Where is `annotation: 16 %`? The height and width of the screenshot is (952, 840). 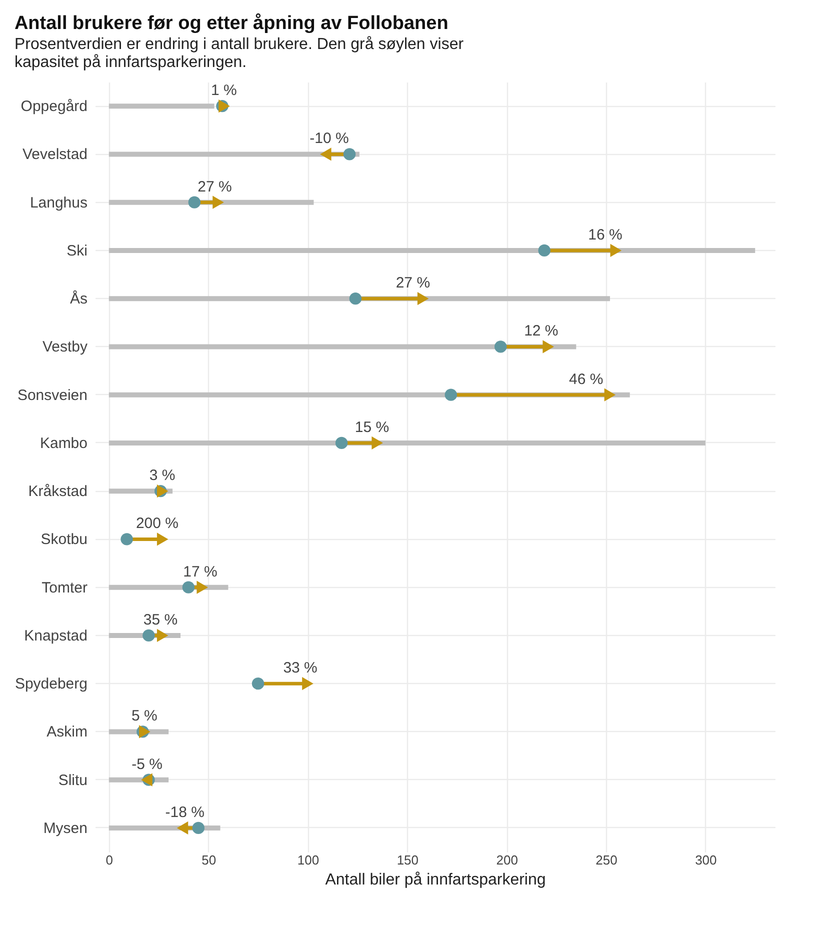 annotation: 16 % is located at coordinates (605, 235).